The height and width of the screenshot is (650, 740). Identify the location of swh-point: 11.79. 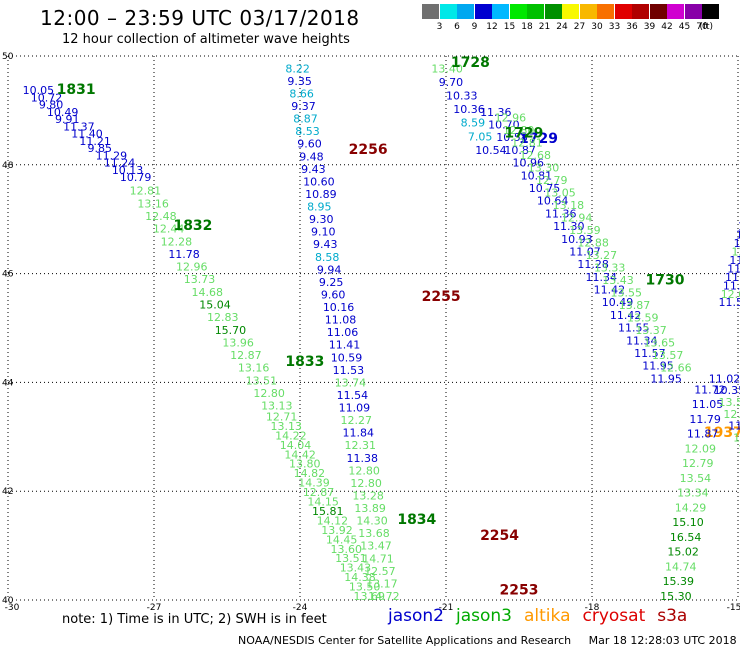
(731, 285).